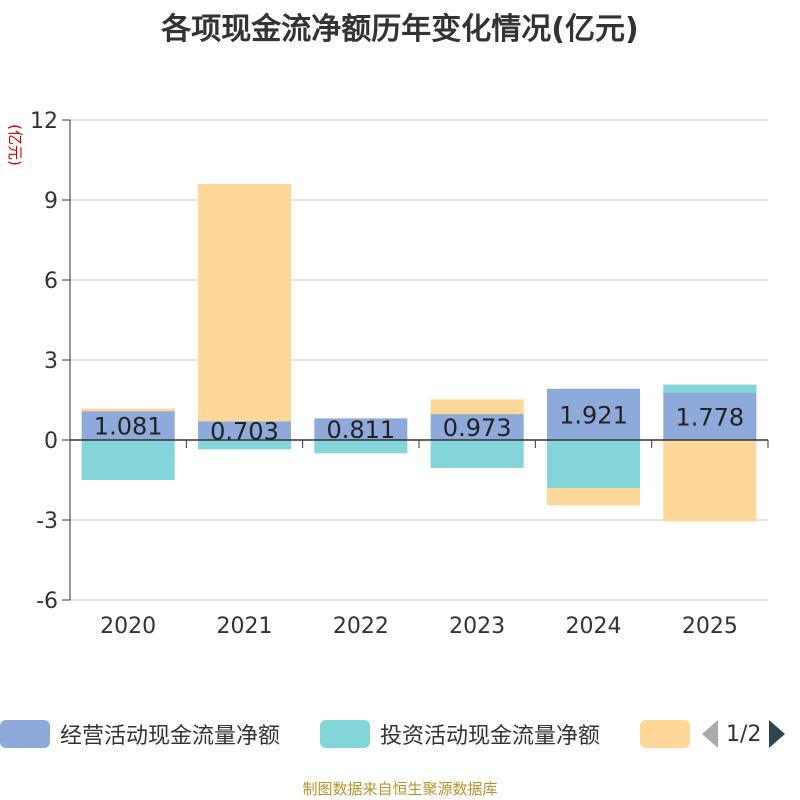  What do you see at coordinates (345, 734) in the screenshot?
I see `legend-swatch-investing` at bounding box center [345, 734].